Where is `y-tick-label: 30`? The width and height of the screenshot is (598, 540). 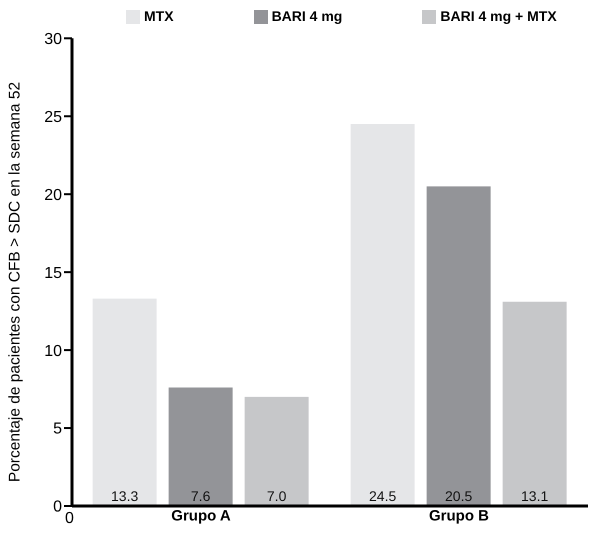 y-tick-label: 30 is located at coordinates (53, 39).